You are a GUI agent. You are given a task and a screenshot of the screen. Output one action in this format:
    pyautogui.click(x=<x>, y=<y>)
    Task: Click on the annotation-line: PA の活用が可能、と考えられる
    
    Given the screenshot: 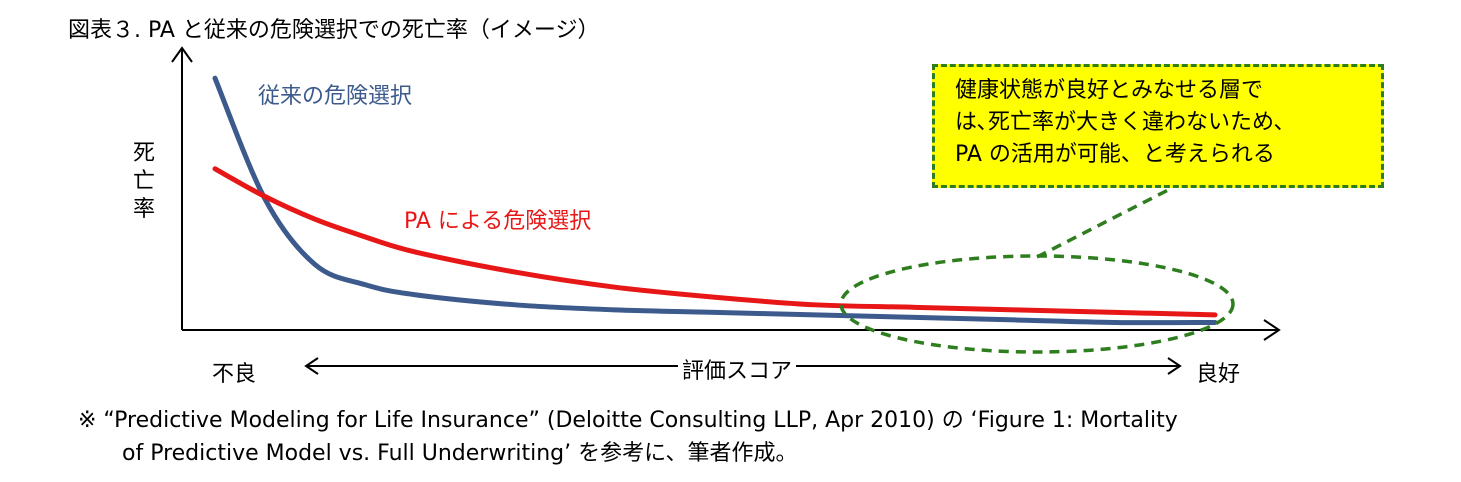 What is the action you would take?
    pyautogui.click(x=1115, y=154)
    